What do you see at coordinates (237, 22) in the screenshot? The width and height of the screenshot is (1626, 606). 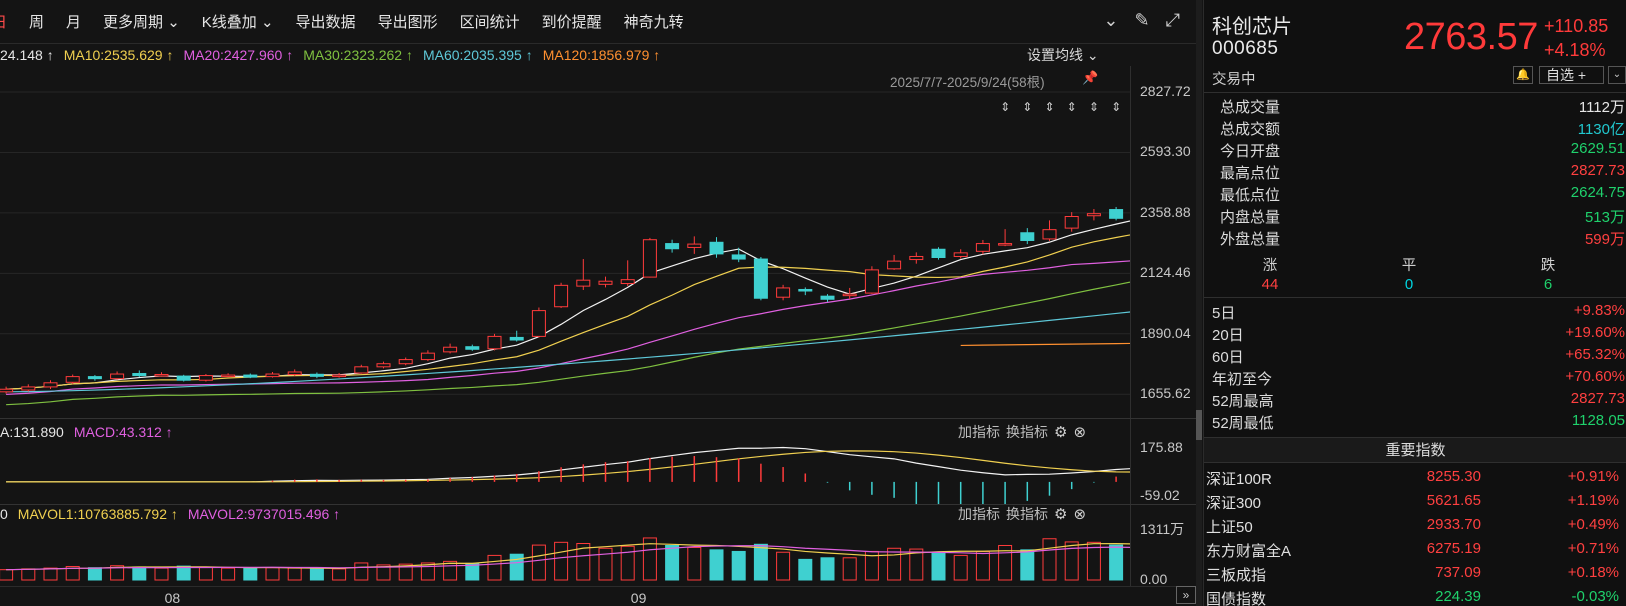 I see `toolbar-item-4: K线叠加 ⌄` at bounding box center [237, 22].